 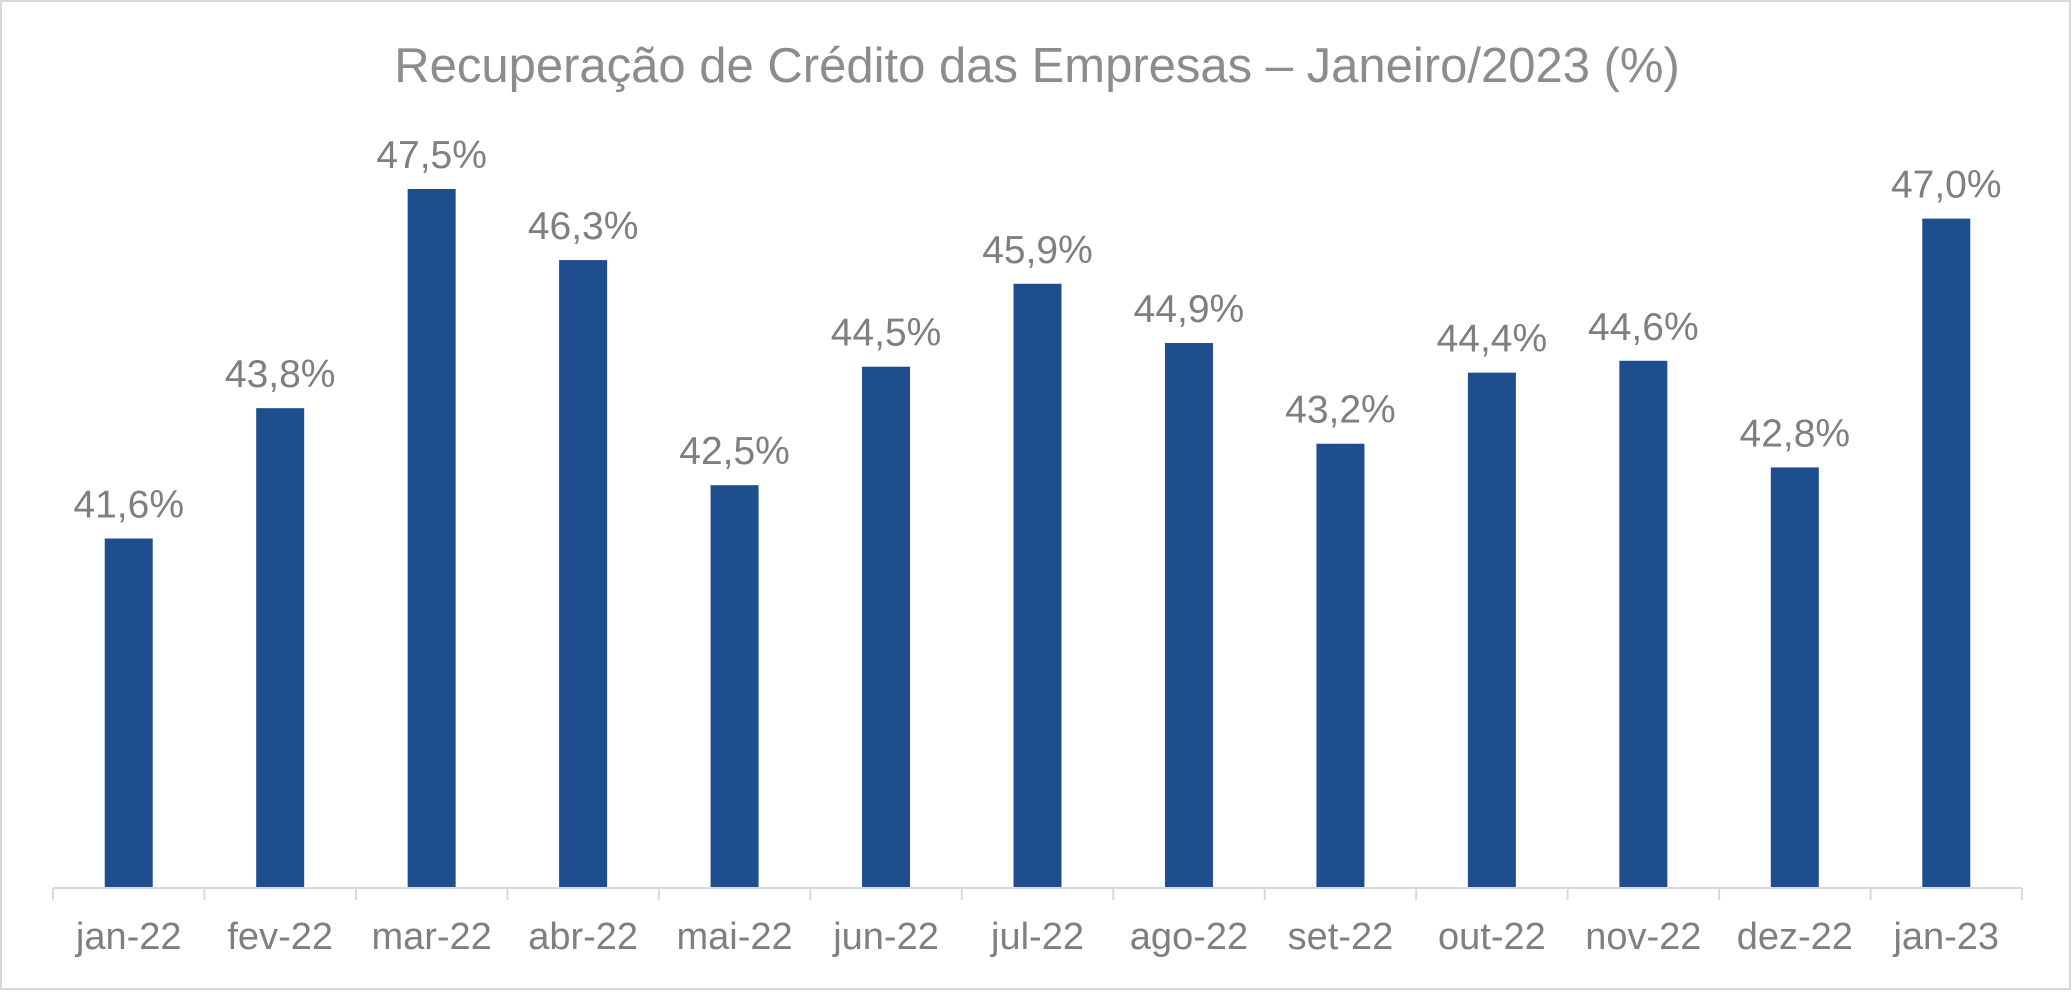 I want to click on x-tick-label-ago-22: ago-22, so click(x=1189, y=937).